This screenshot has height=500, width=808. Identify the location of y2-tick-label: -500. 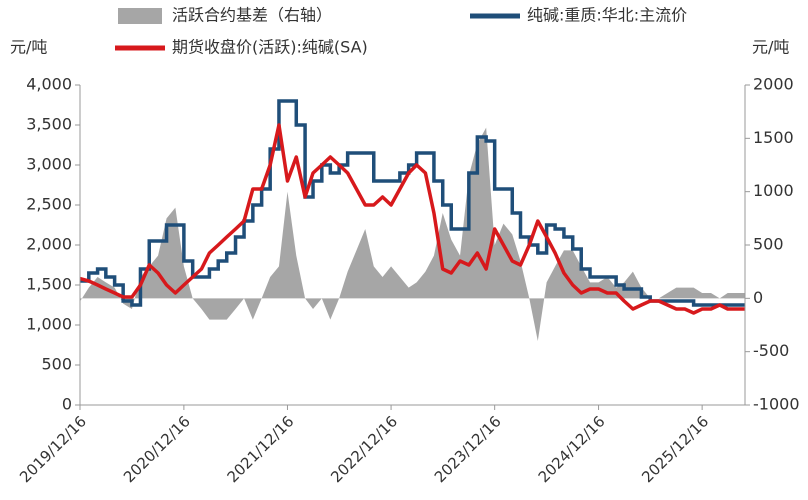
(771, 350).